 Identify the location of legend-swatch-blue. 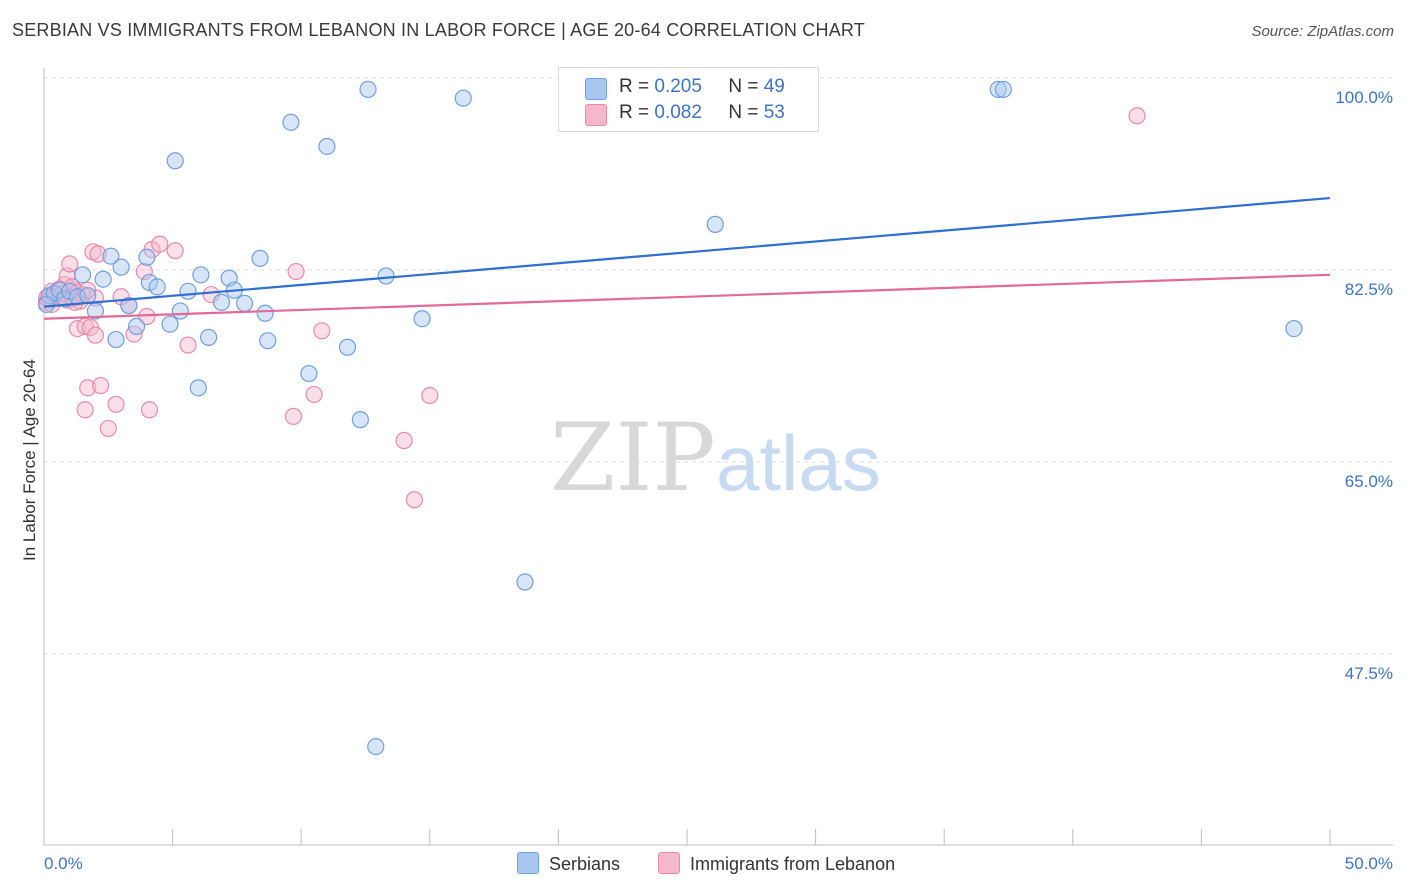
(596, 89).